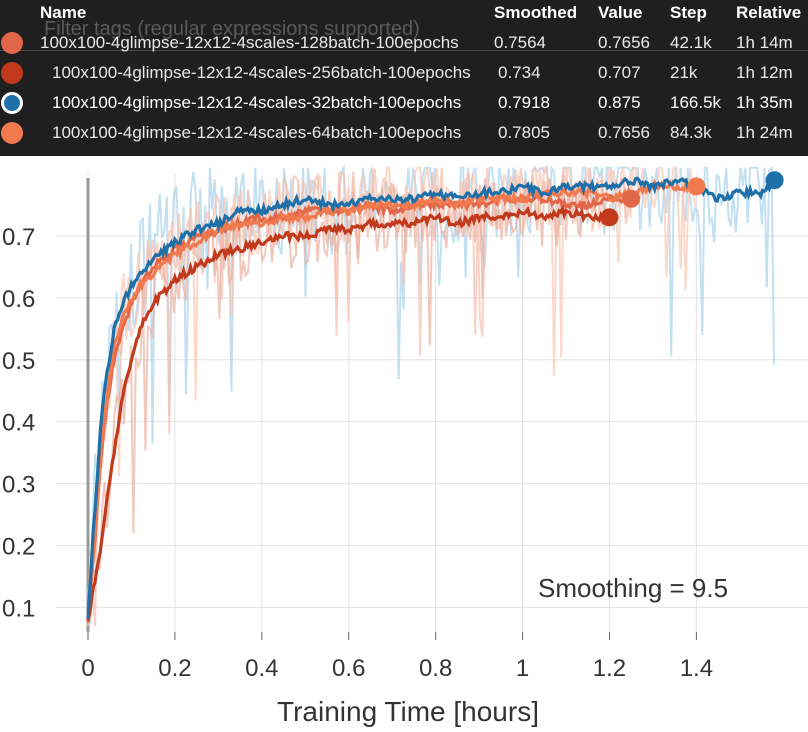  I want to click on header-smoothed: Smoothed, so click(536, 12).